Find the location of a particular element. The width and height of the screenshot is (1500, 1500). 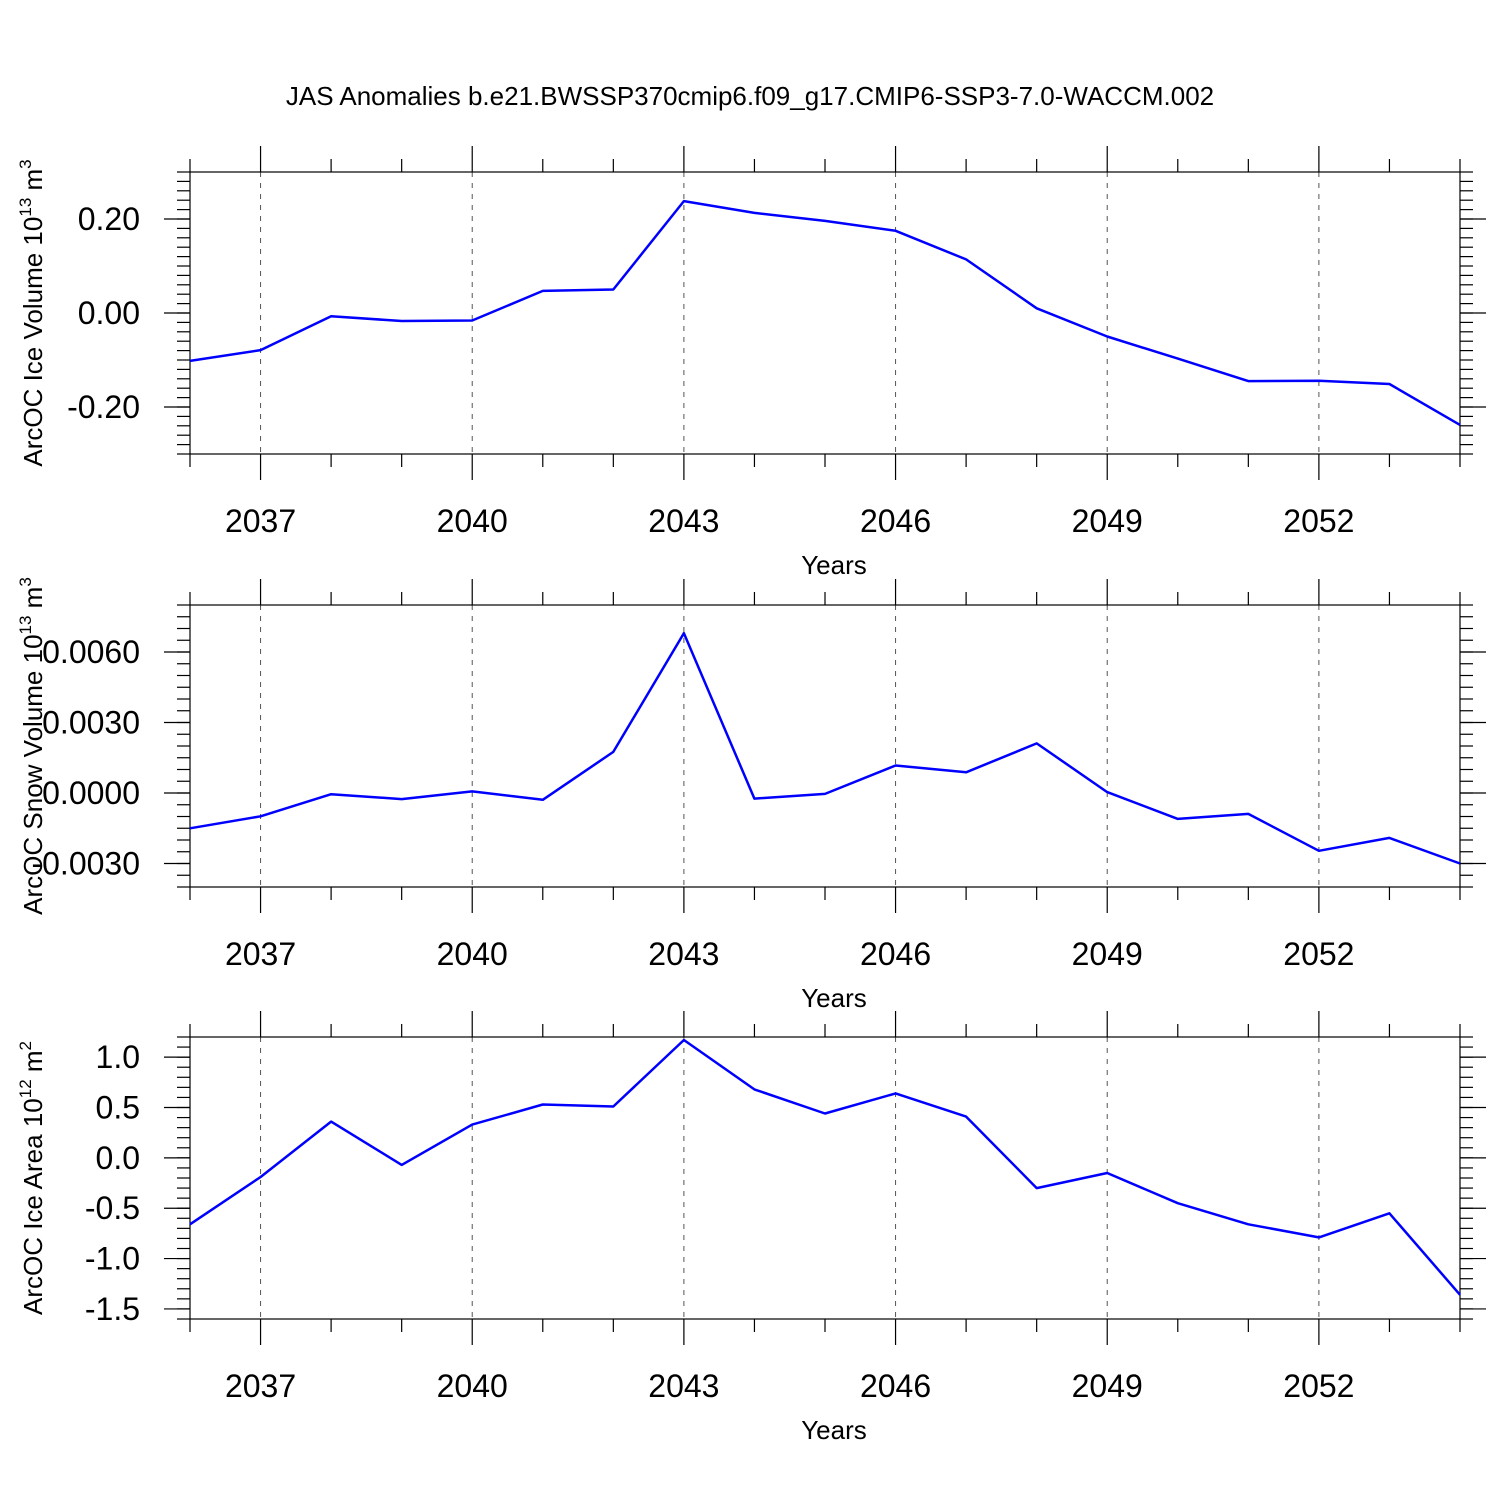

y-tick-label: 0.0060 is located at coordinates (91, 652).